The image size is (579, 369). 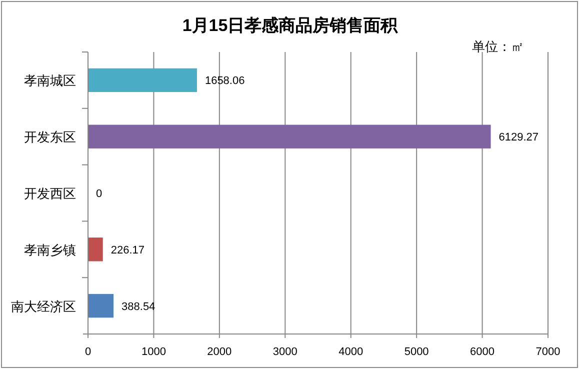 I want to click on annotation: 单位：㎡, so click(x=498, y=46).